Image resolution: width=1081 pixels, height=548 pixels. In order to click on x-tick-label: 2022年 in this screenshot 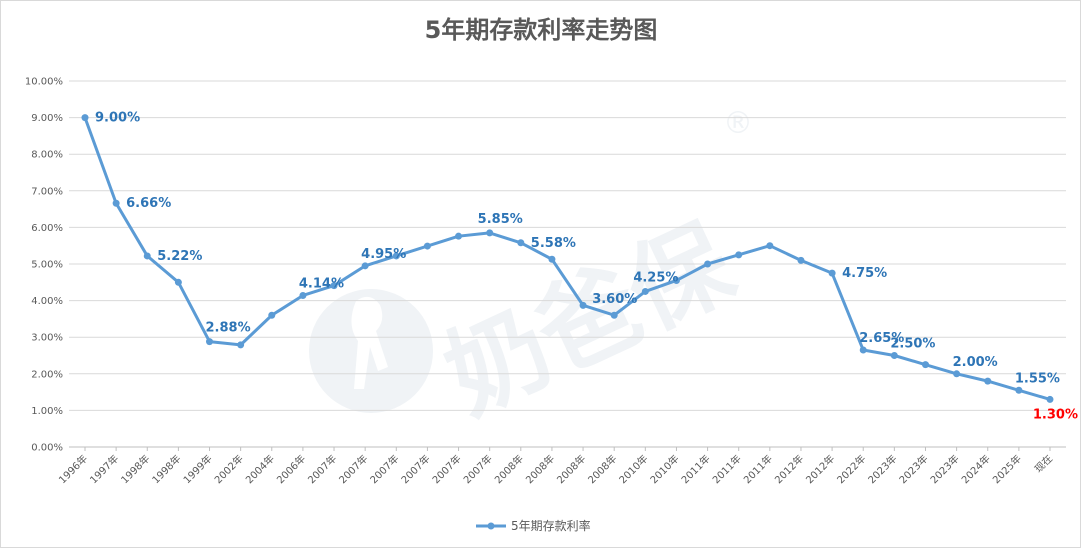, I will do `click(851, 469)`.